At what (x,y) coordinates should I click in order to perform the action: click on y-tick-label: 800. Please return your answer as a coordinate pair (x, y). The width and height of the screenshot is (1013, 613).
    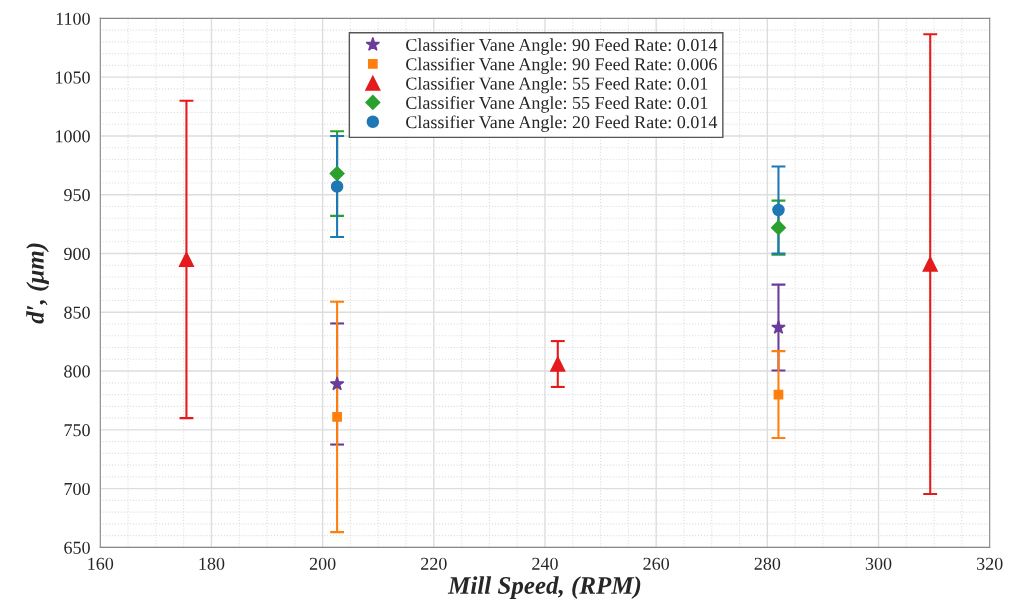
    Looking at the image, I should click on (77, 371).